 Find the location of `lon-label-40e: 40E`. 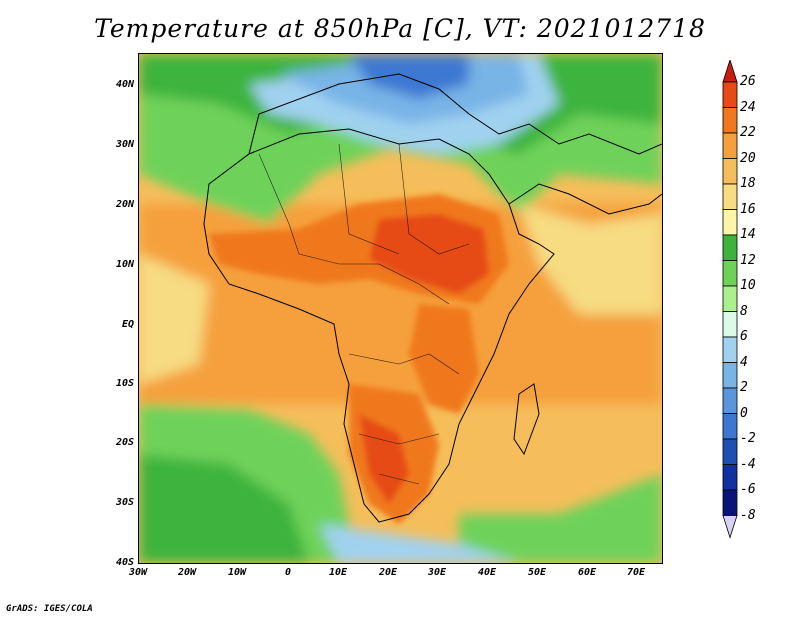

lon-label-40e: 40E is located at coordinates (487, 572).